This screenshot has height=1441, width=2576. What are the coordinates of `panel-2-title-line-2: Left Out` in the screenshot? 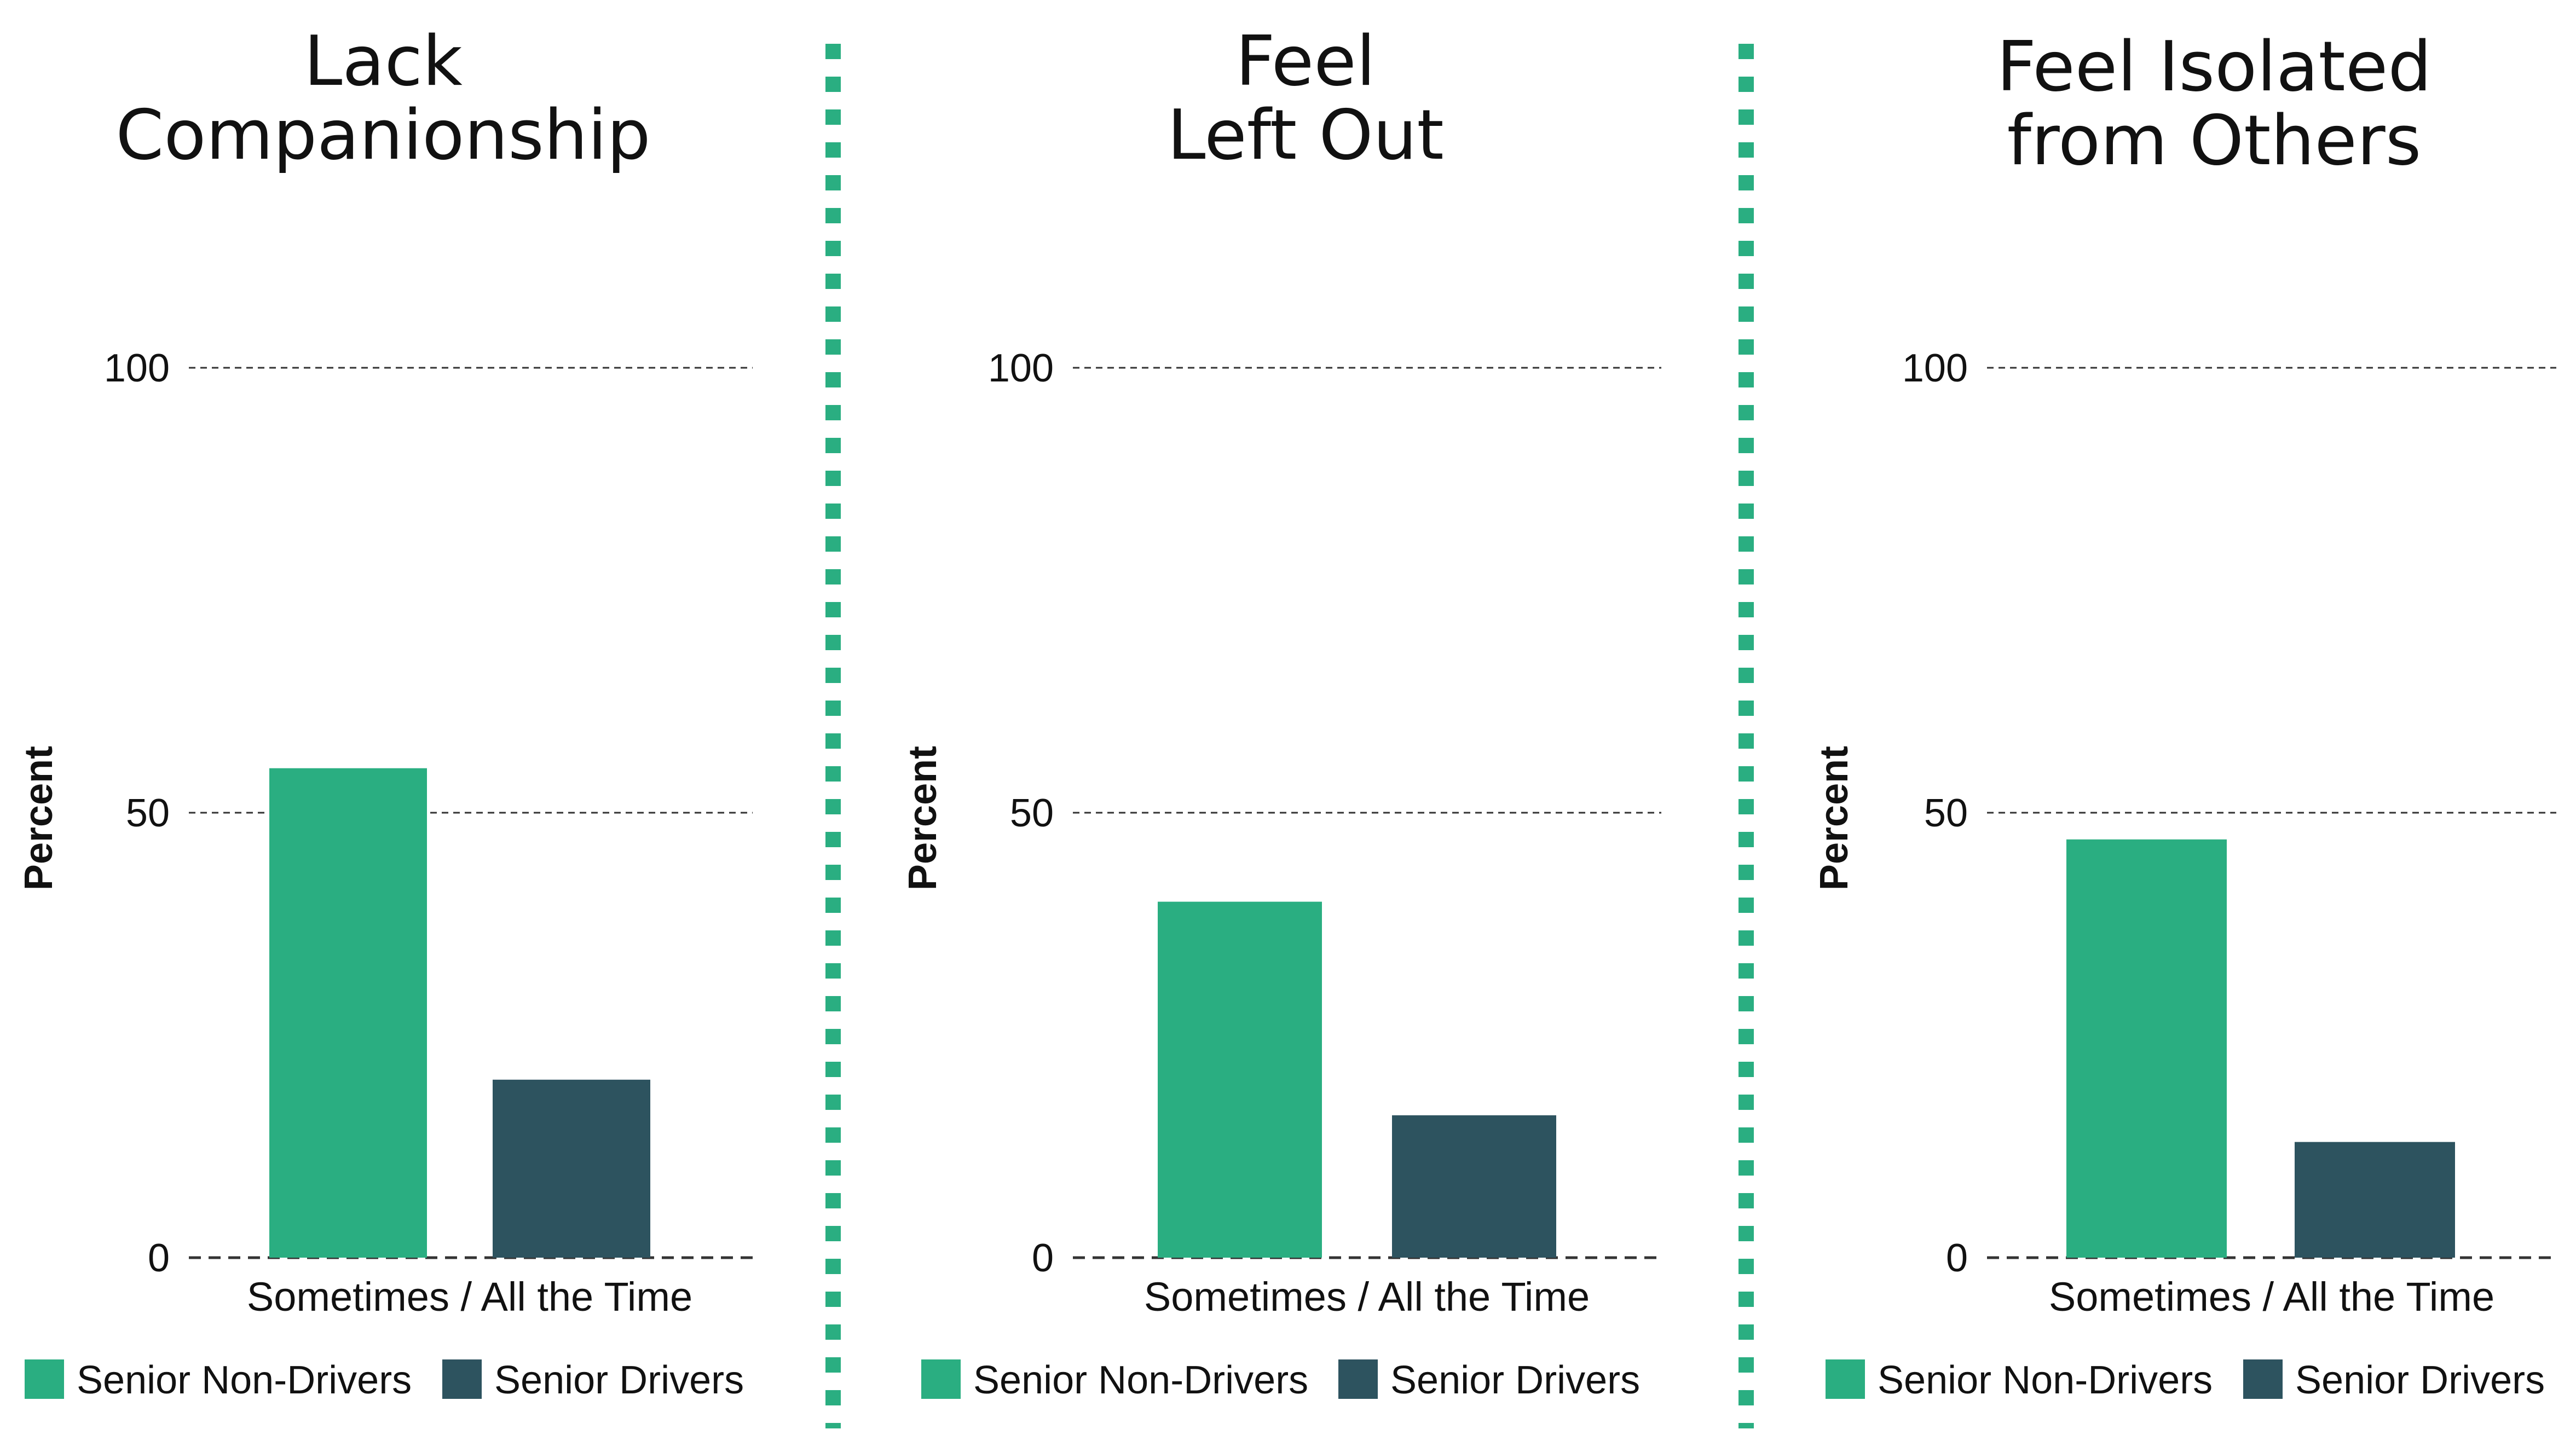 It's located at (1306, 135).